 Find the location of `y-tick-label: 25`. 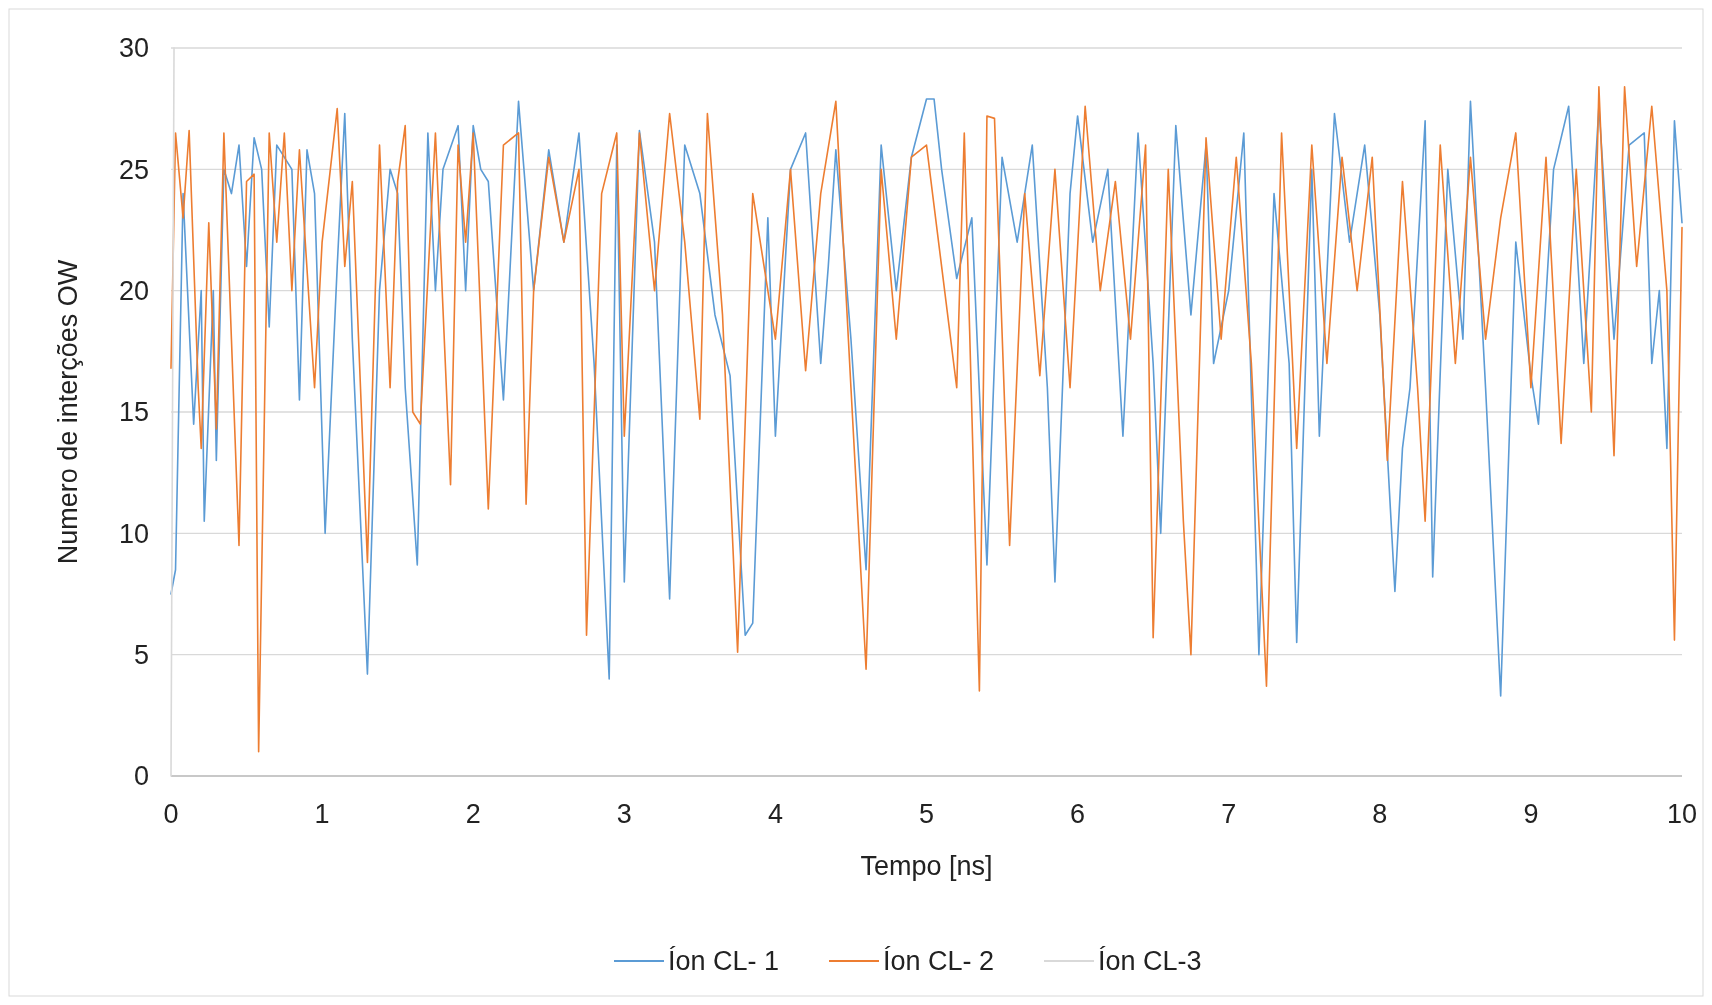

y-tick-label: 25 is located at coordinates (133, 169).